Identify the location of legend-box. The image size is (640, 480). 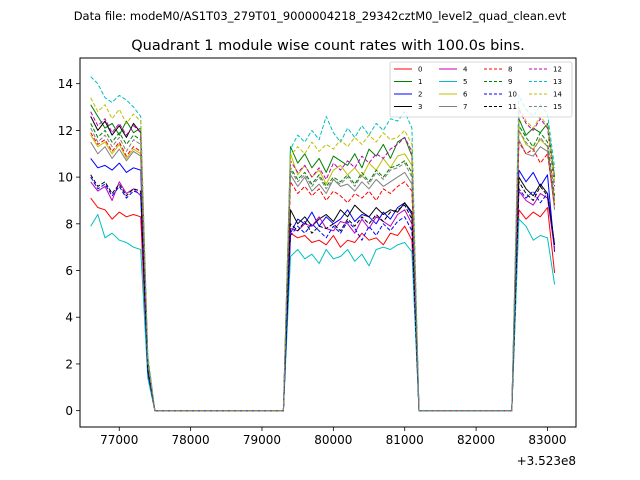
(481, 89).